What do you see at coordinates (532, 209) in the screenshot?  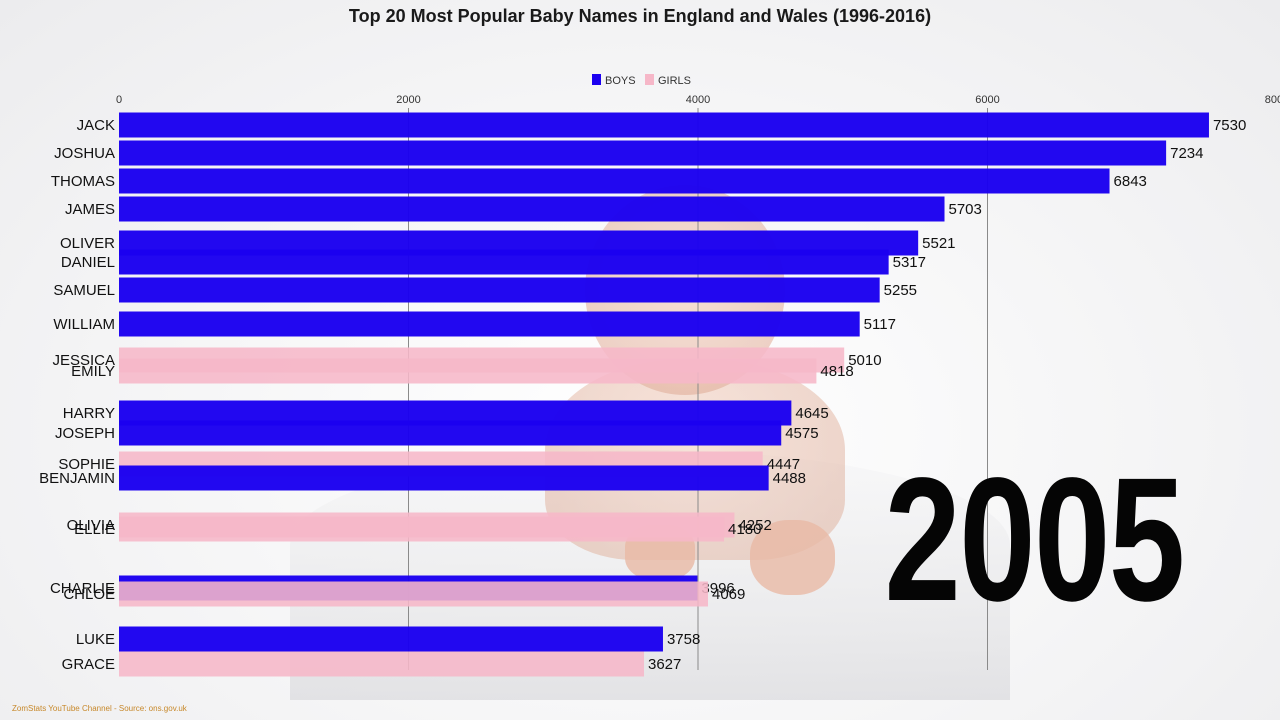 I see `bar-james` at bounding box center [532, 209].